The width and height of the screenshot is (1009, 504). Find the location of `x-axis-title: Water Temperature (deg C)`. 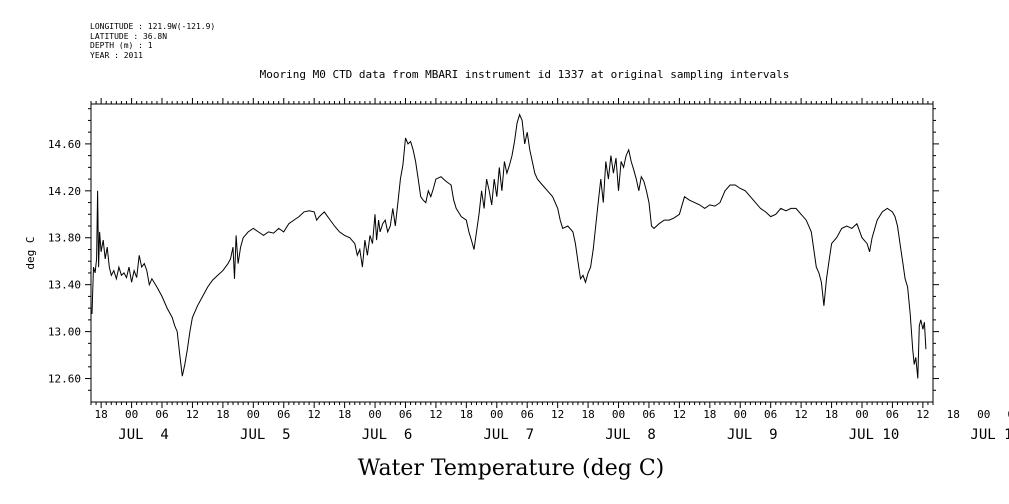

x-axis-title: Water Temperature (deg C) is located at coordinates (511, 468).